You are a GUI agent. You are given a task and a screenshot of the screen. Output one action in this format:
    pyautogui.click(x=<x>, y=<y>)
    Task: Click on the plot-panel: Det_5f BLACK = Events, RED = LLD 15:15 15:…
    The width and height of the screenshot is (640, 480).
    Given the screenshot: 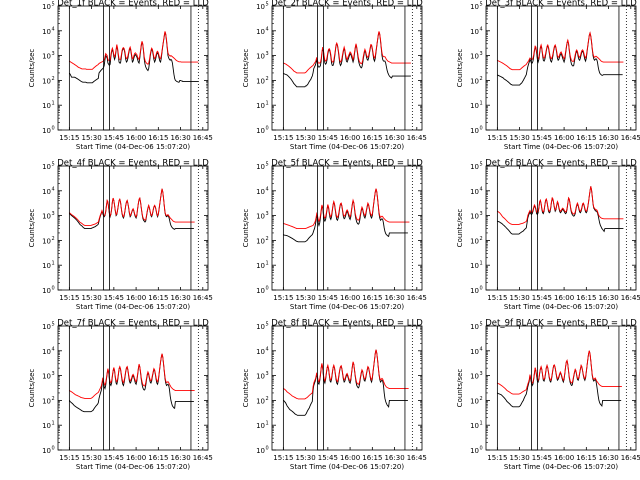 What is the action you would take?
    pyautogui.click(x=334, y=235)
    